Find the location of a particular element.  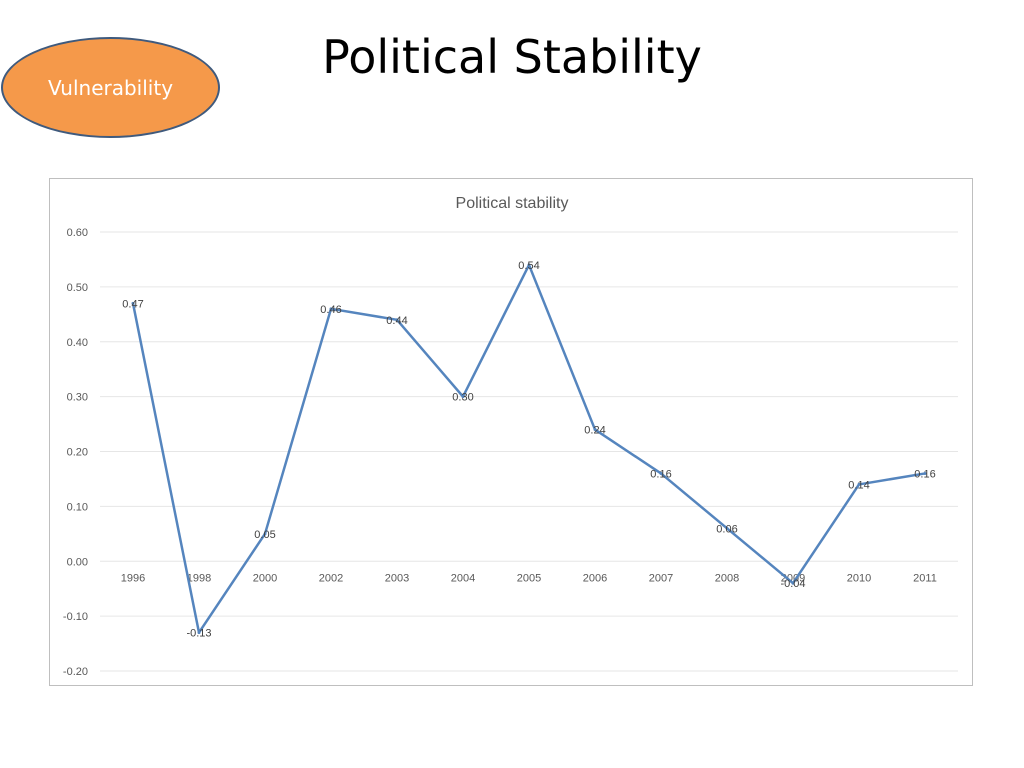

badge-label: Vulnerability is located at coordinates (110, 87).